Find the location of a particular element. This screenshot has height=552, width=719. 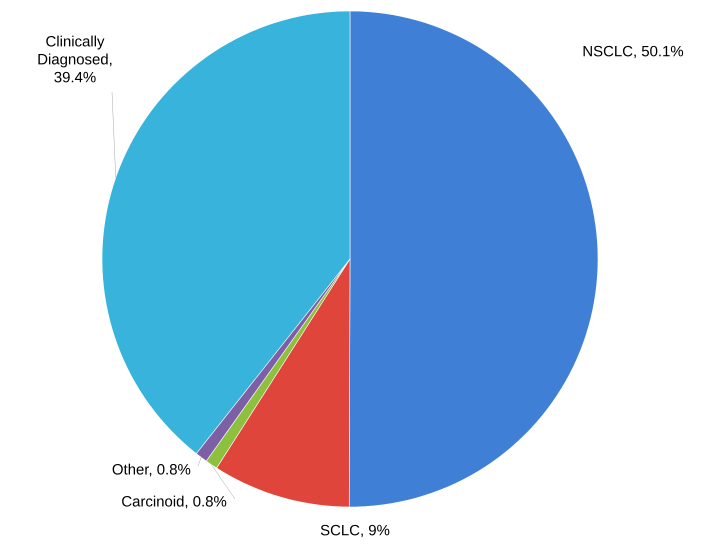

data-label: Clinically Diagnosed, 39.4% is located at coordinates (75, 59).